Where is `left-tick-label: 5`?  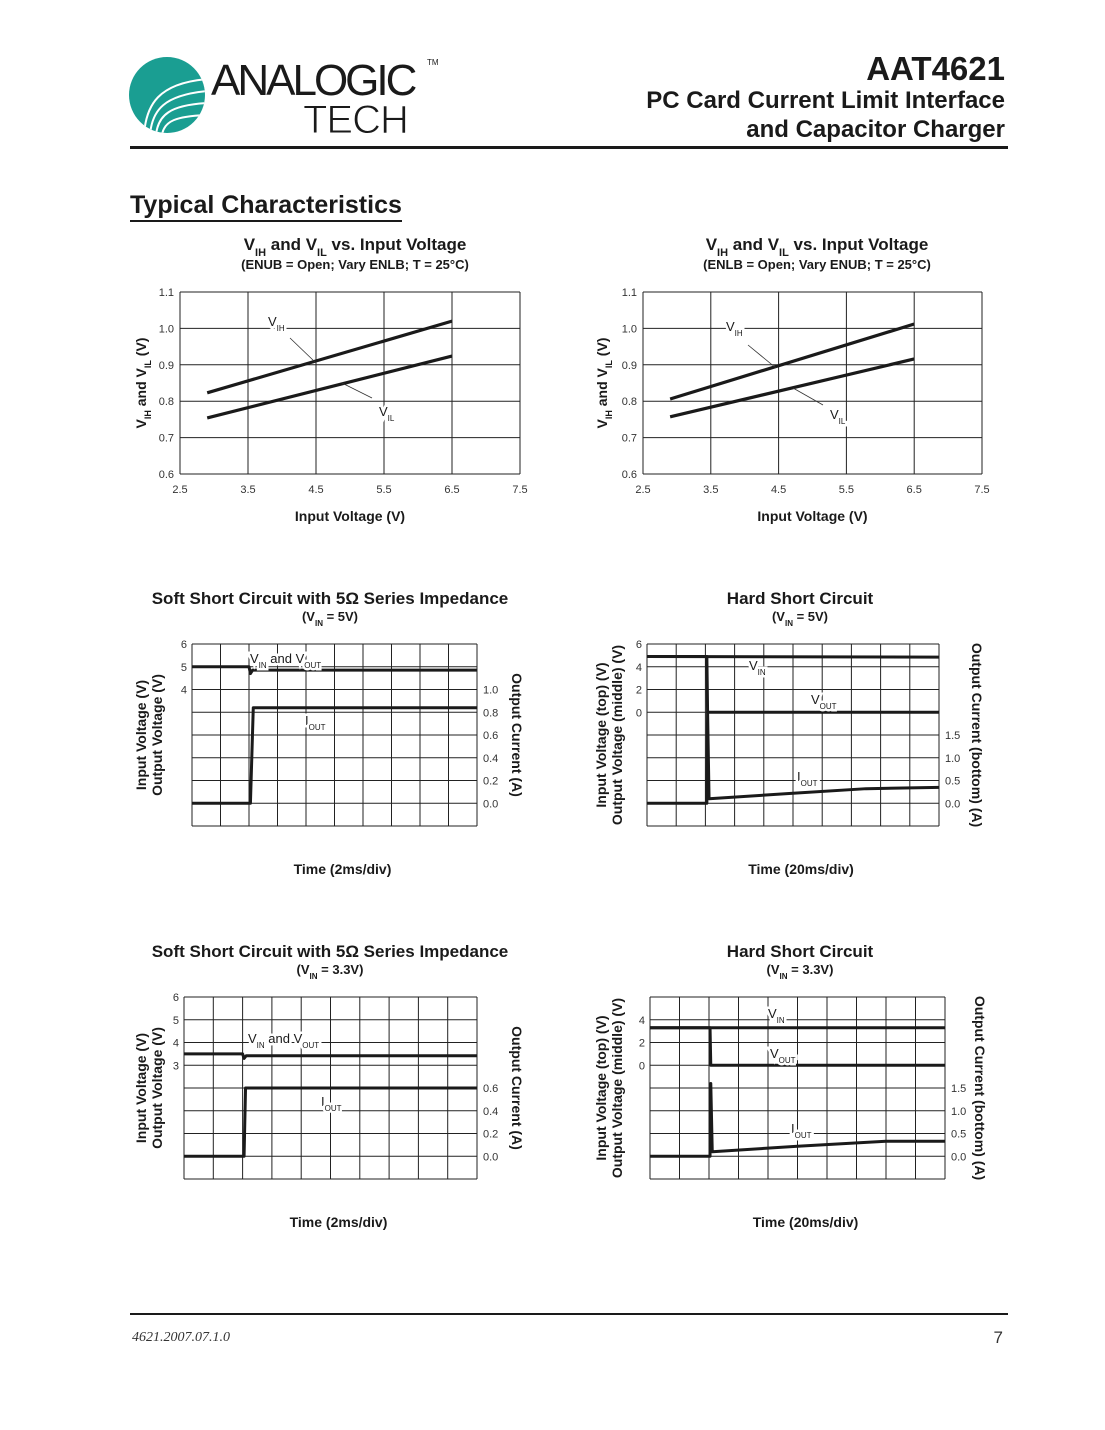 left-tick-label: 5 is located at coordinates (176, 1021).